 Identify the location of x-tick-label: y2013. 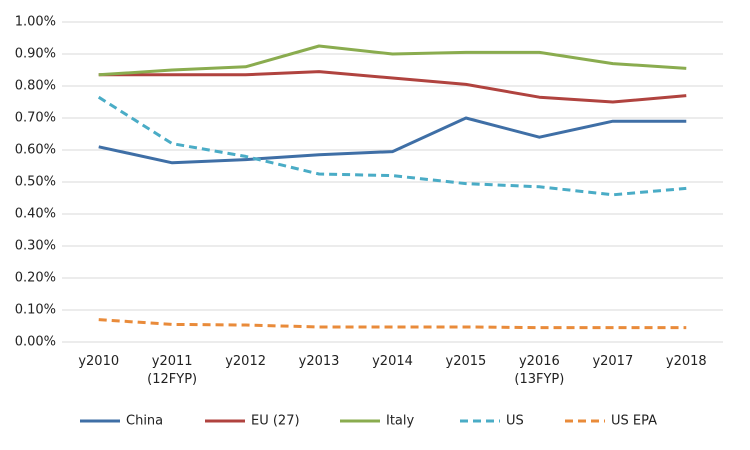
(319, 361).